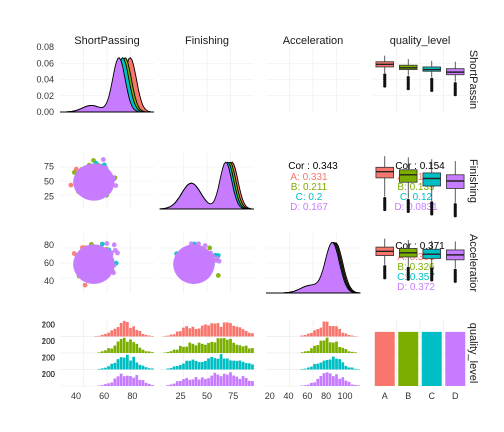  What do you see at coordinates (102, 244) in the screenshot?
I see `scatter-point-C` at bounding box center [102, 244].